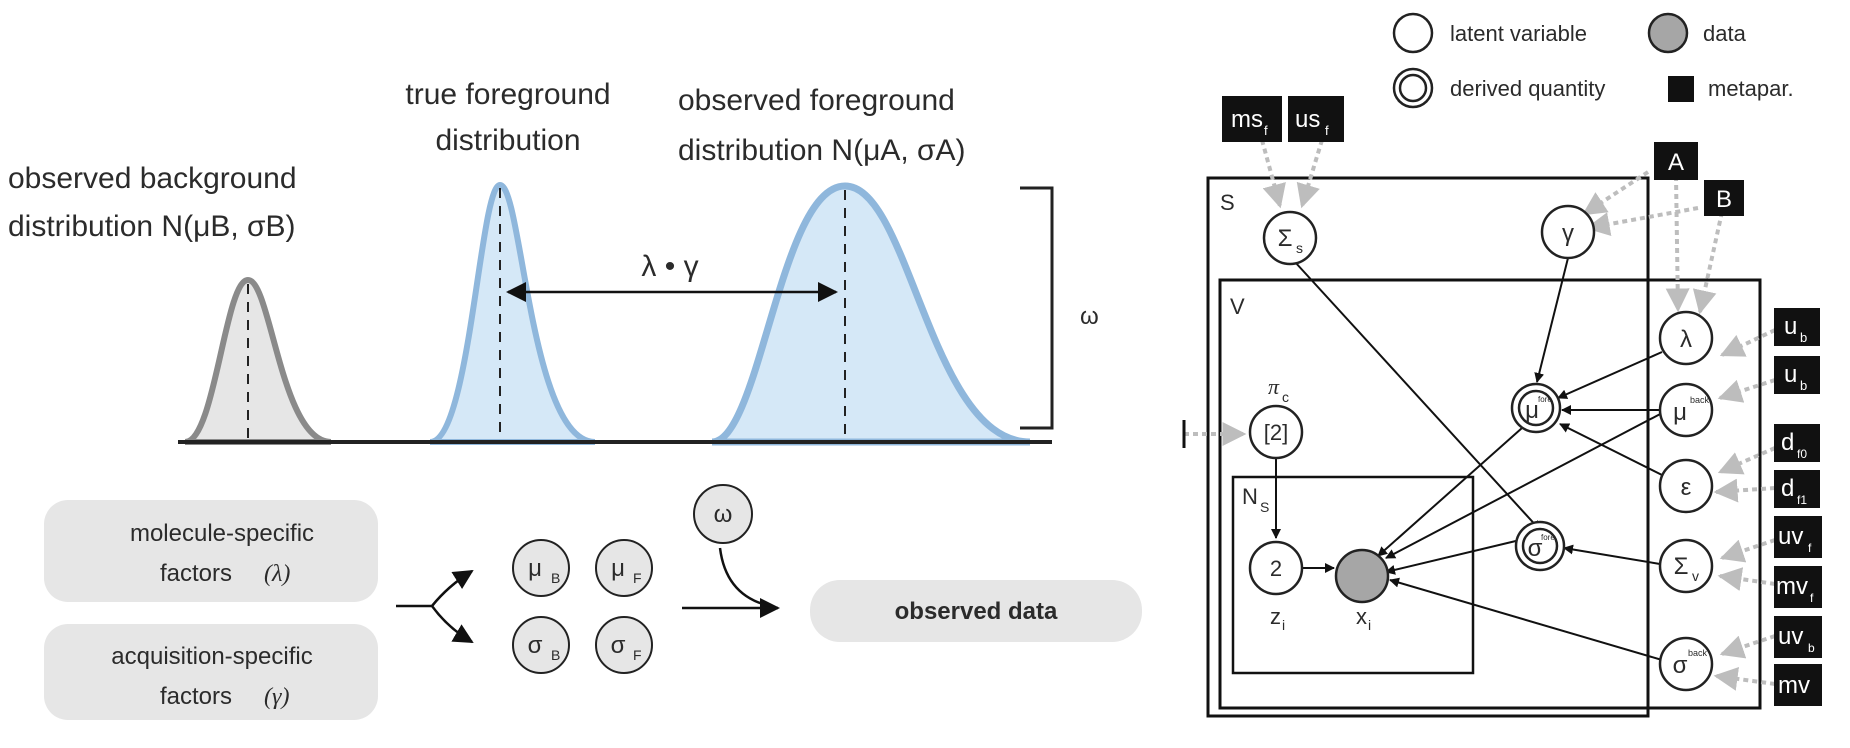  Describe the element at coordinates (1299, 248) in the screenshot. I see `svg-text: s` at that location.